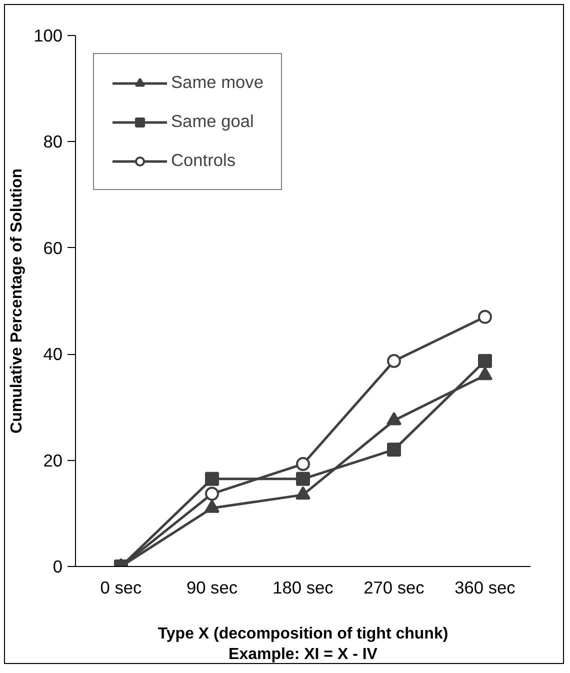 This screenshot has width=570, height=673. I want to click on legend-label: Same goal, so click(212, 121).